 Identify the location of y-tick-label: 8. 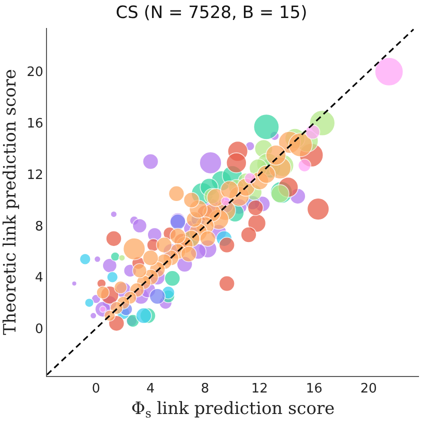
(39, 226).